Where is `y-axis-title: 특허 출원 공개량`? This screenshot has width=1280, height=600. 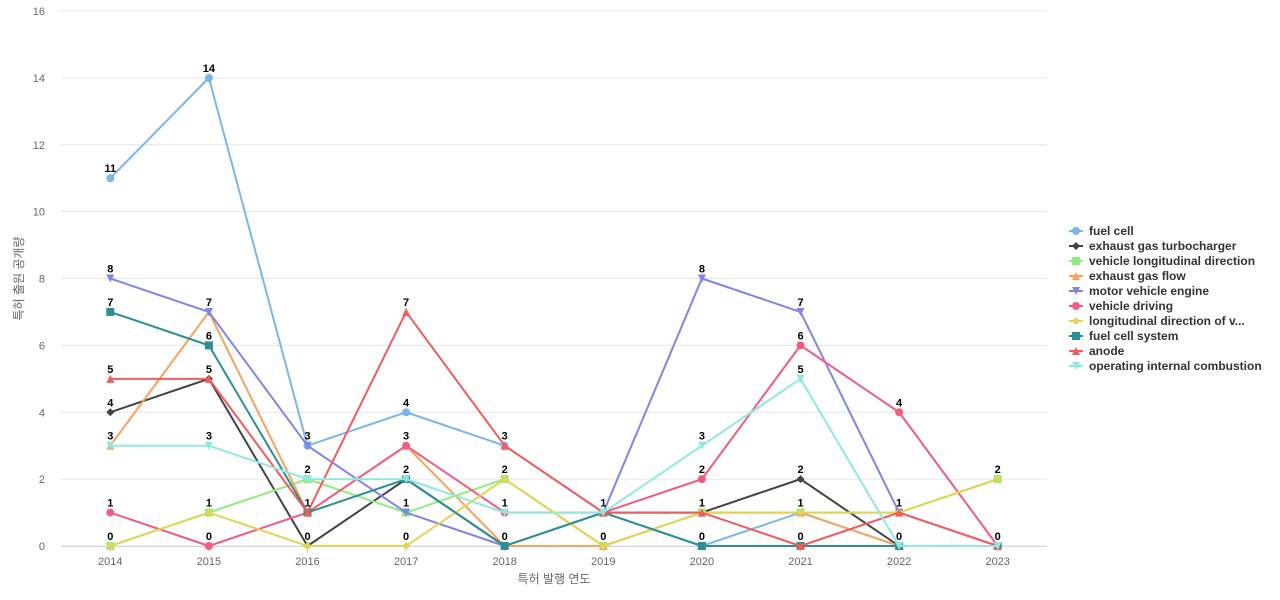
y-axis-title: 특허 출원 공개량 is located at coordinates (19, 279).